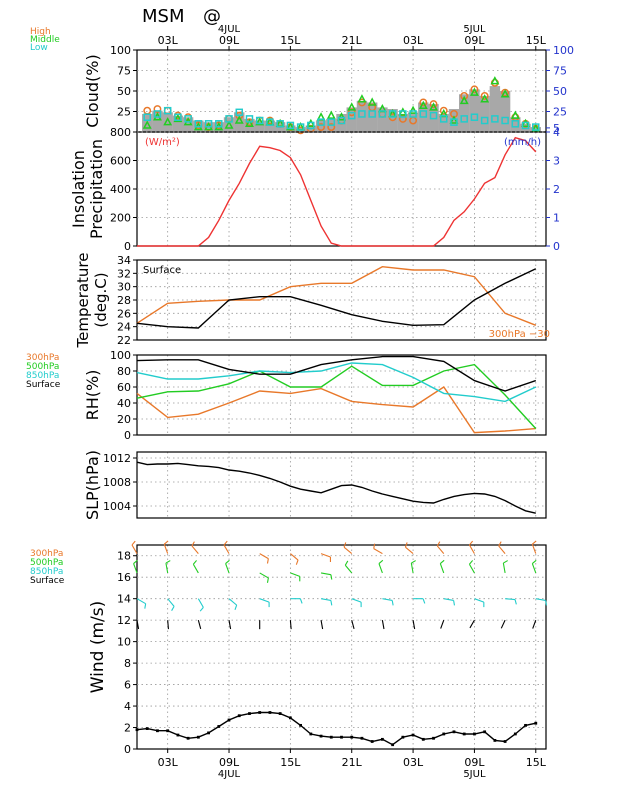  Describe the element at coordinates (124, 327) in the screenshot. I see `y-tick-label: 24` at that location.